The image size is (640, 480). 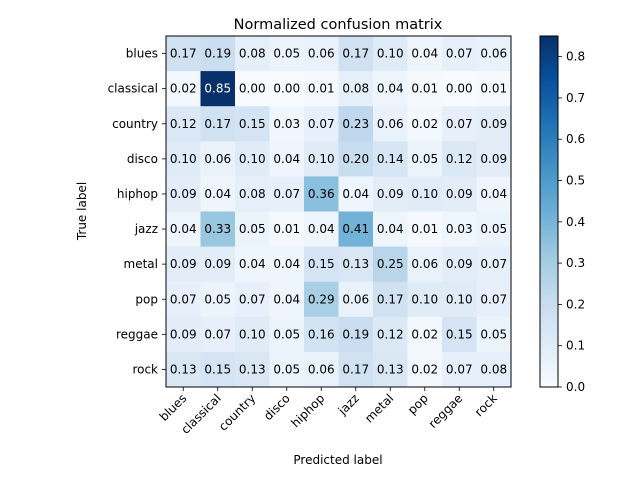 I want to click on y-tick-label: metal, so click(x=141, y=264).